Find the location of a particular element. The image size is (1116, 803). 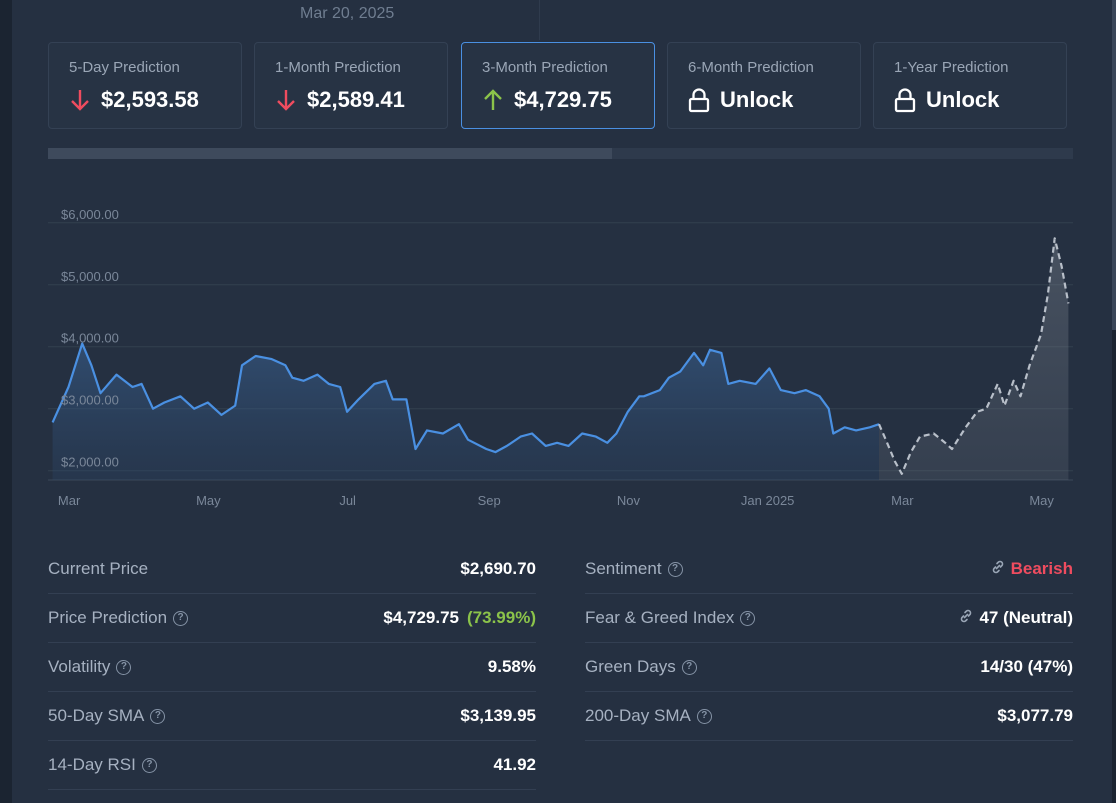

x-tick-label: Jul is located at coordinates (347, 500).